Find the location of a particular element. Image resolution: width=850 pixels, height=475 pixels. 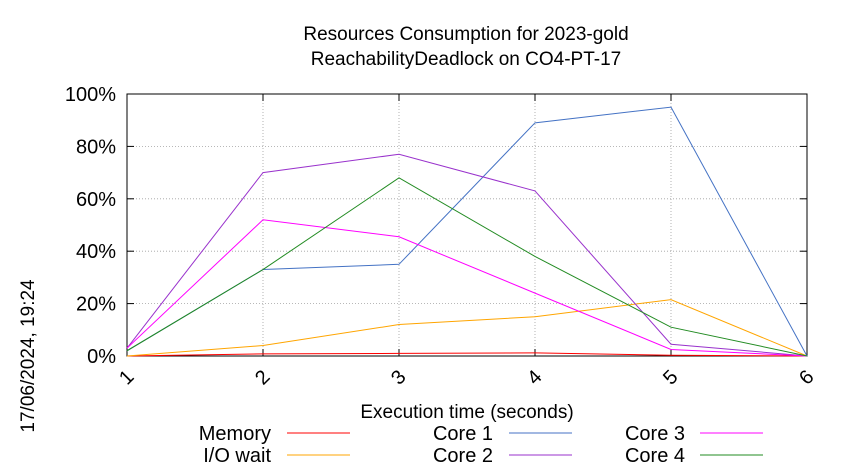

y-tick-label-1: 20% is located at coordinates (96, 305).